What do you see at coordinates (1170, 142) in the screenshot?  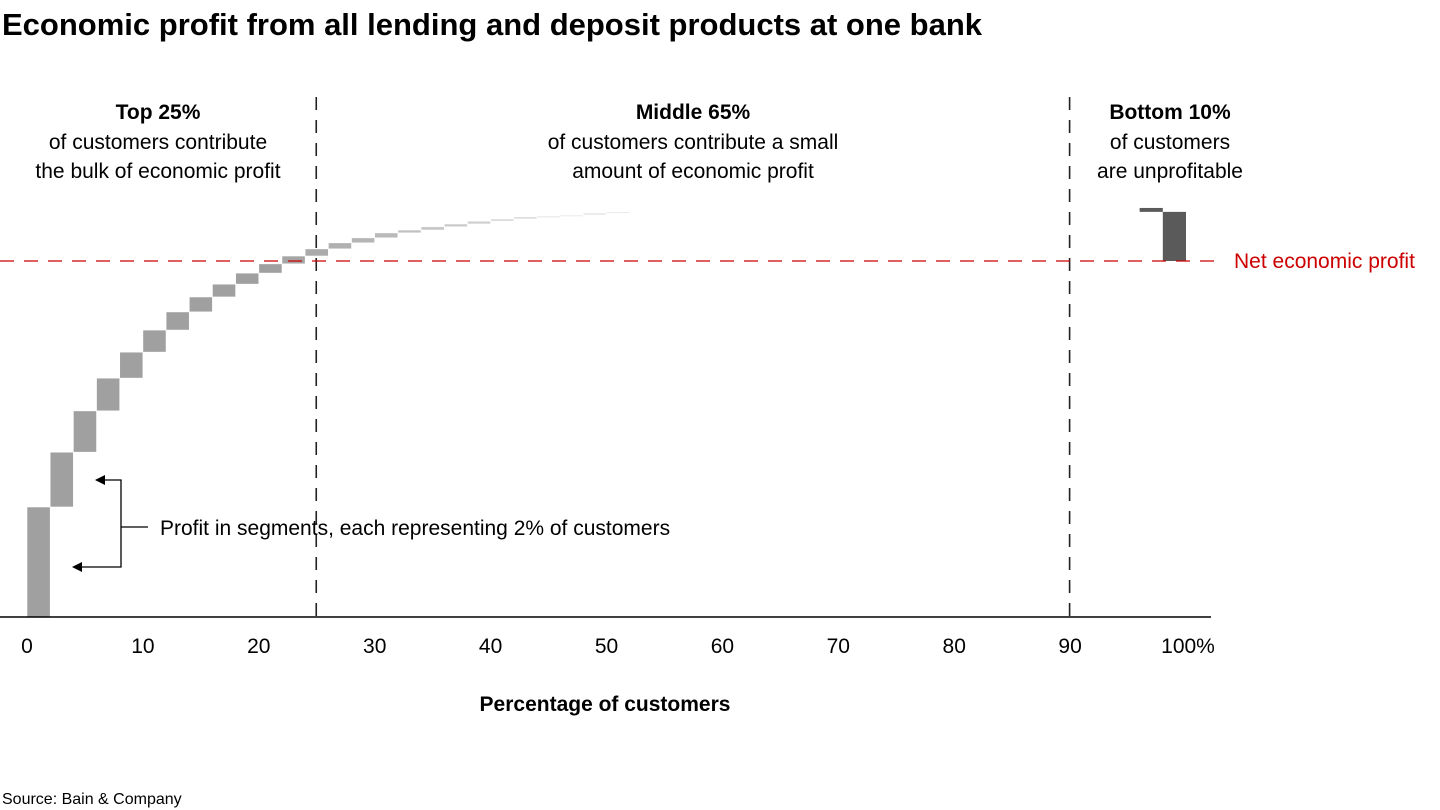 I see `group-description: of customers` at bounding box center [1170, 142].